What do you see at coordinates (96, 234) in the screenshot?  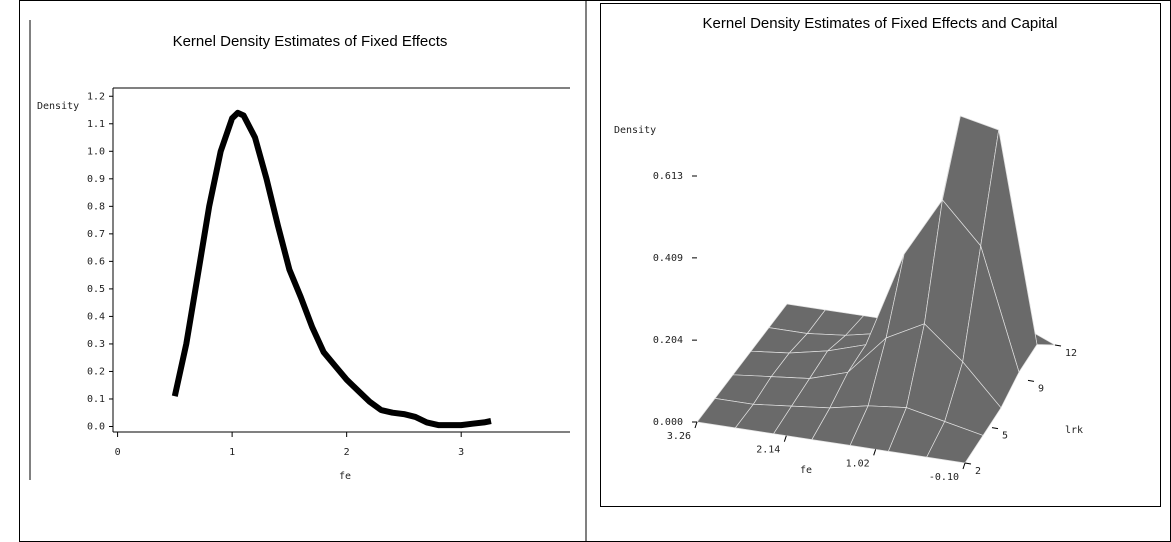 I see `y-tick-label: 0.7` at bounding box center [96, 234].